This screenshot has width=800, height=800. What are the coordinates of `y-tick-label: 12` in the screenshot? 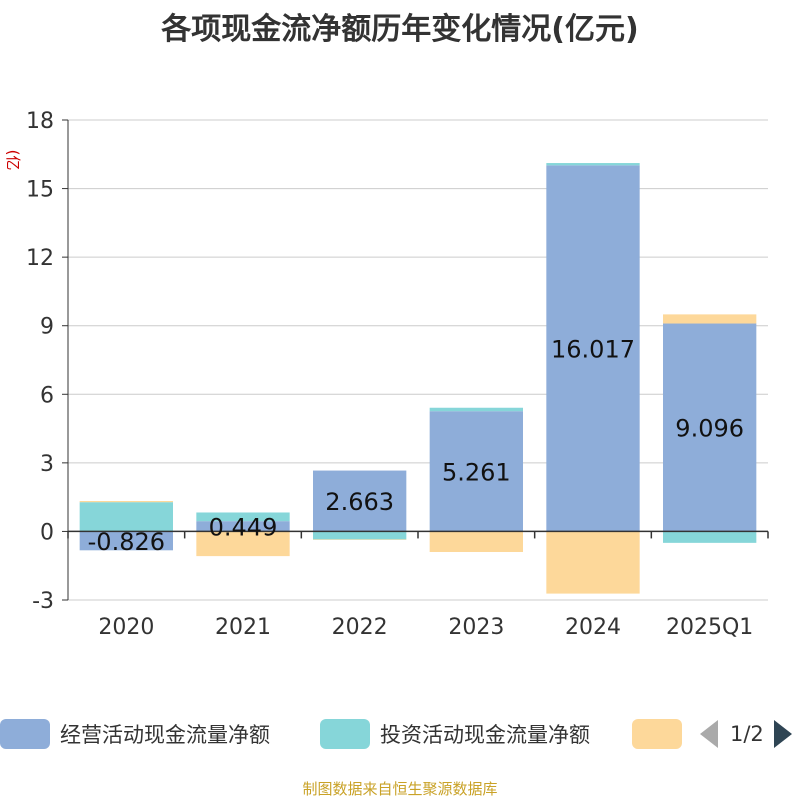 It's located at (40, 258).